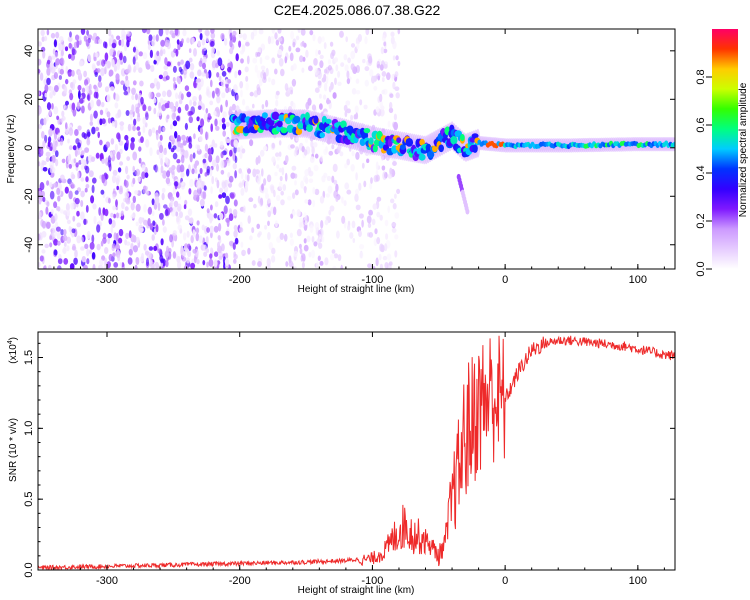 This screenshot has width=750, height=600. I want to click on spectrogram-ytick-label: -40, so click(29, 245).